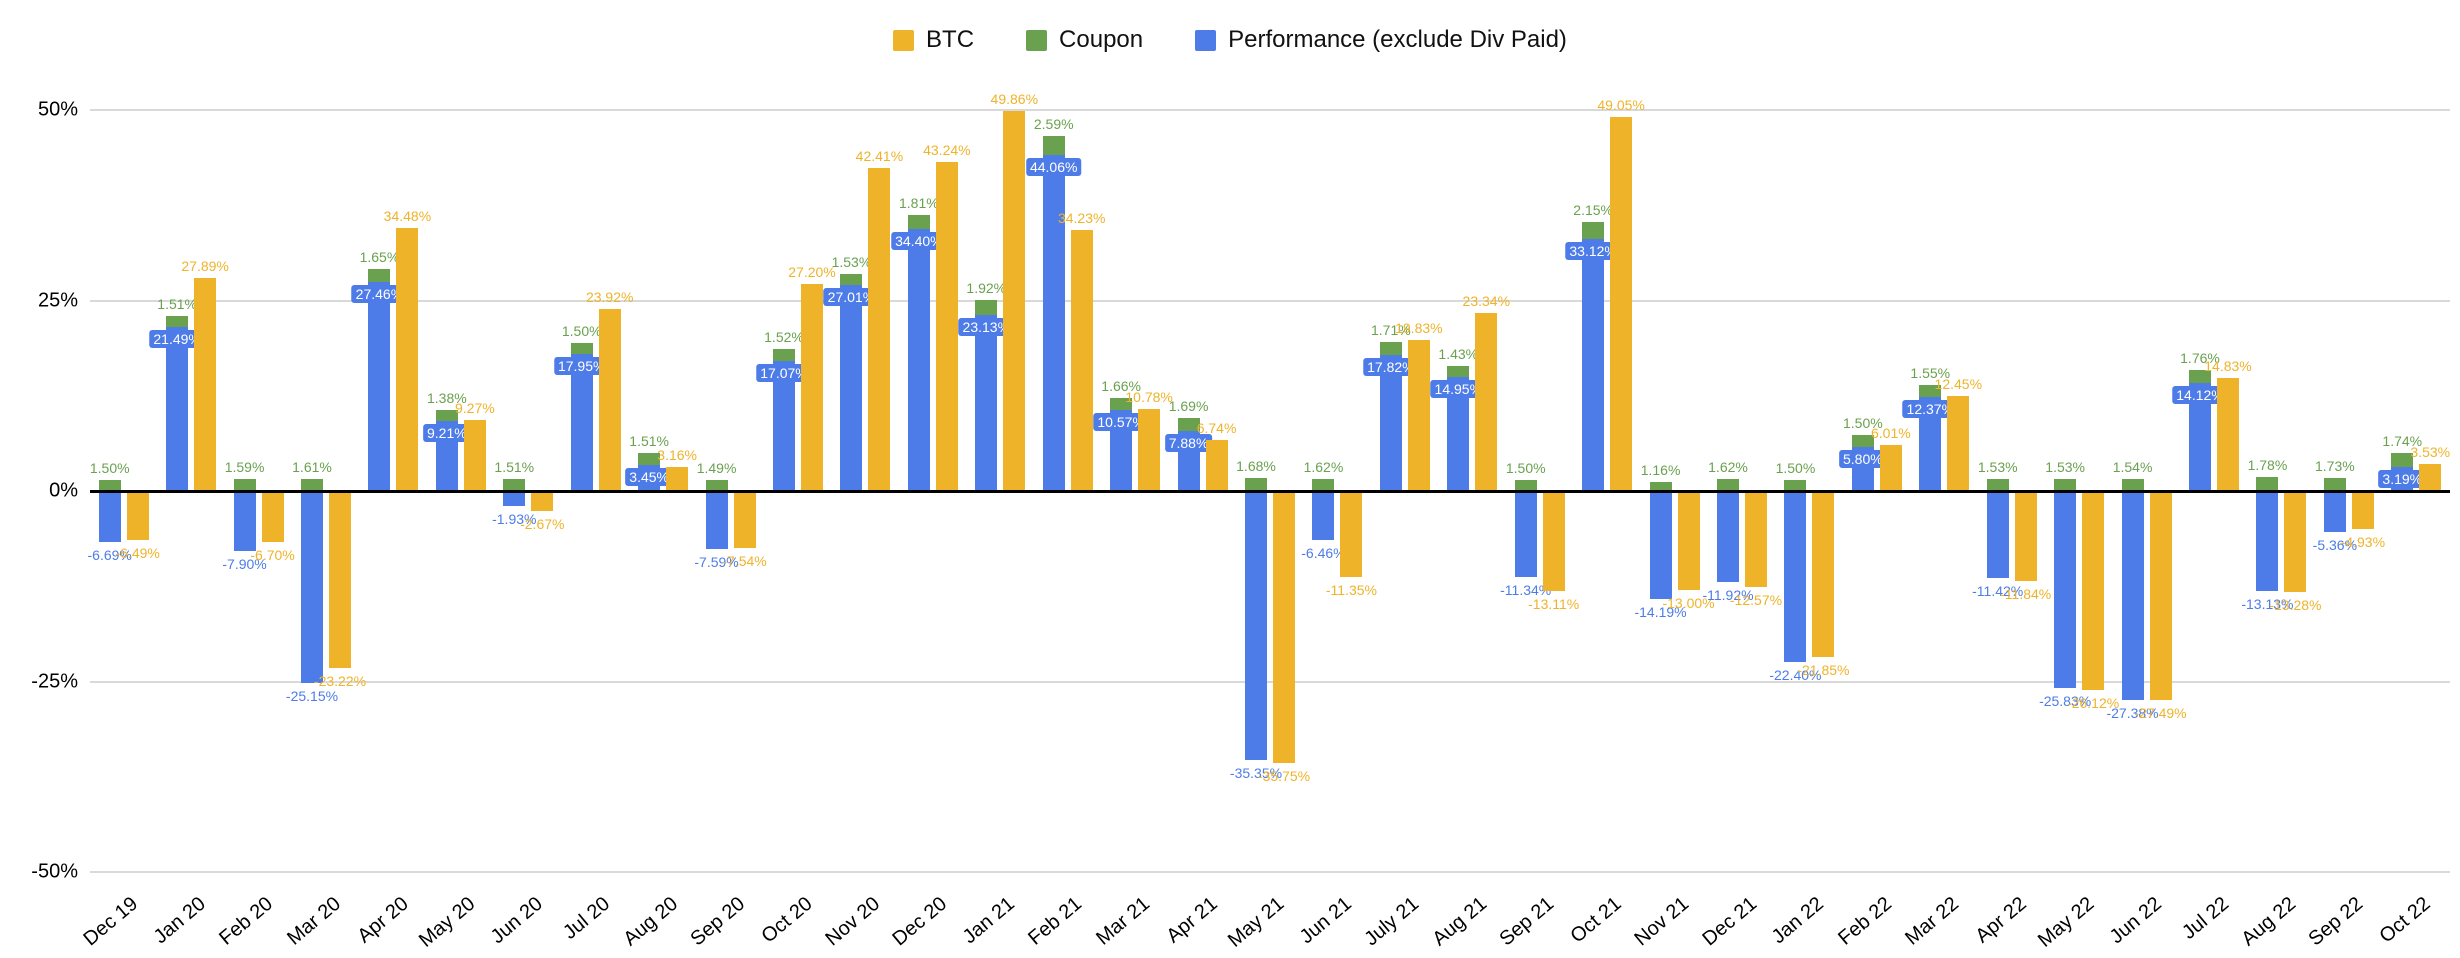 This screenshot has width=2460, height=958. What do you see at coordinates (1864, 921) in the screenshot?
I see `x-axis-label: Feb 22` at bounding box center [1864, 921].